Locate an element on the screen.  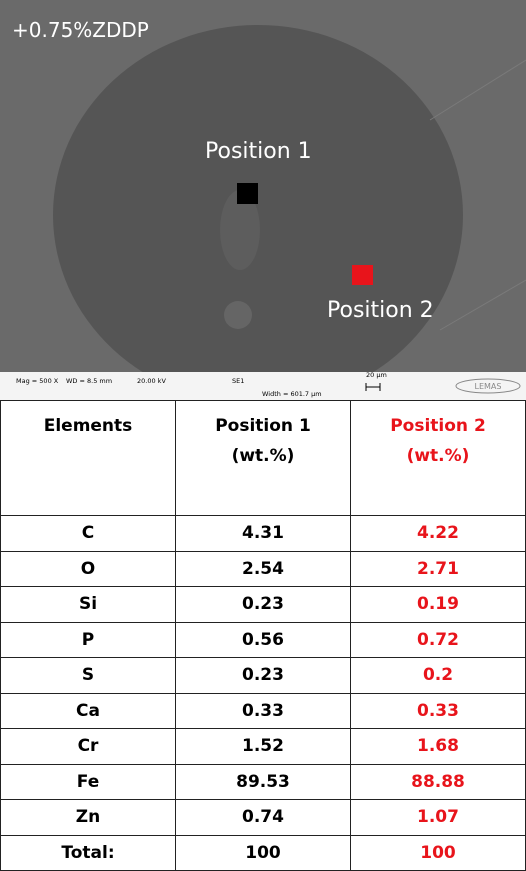
marker-label: Position 2 is located at coordinates (380, 310).